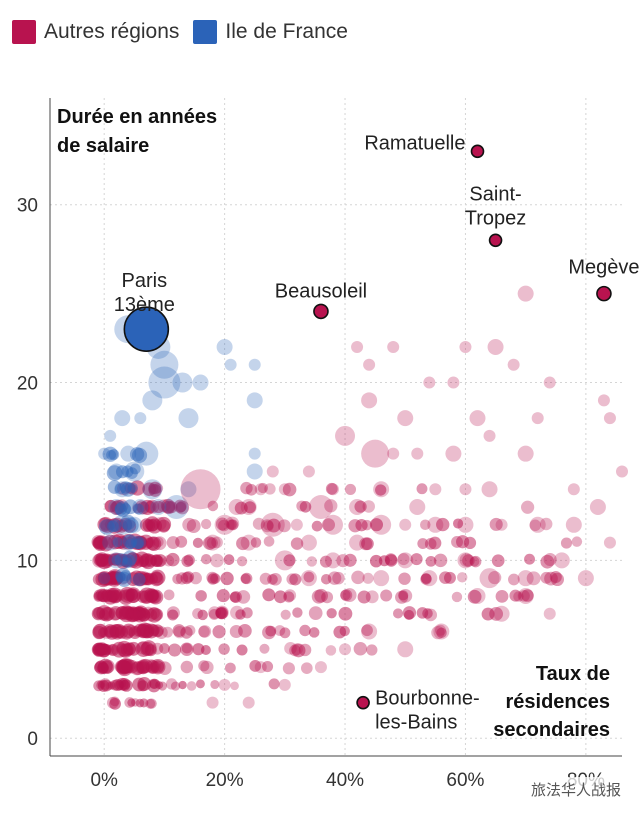  Describe the element at coordinates (137, 117) in the screenshot. I see `y-axis-title-line: Durée en années` at that location.